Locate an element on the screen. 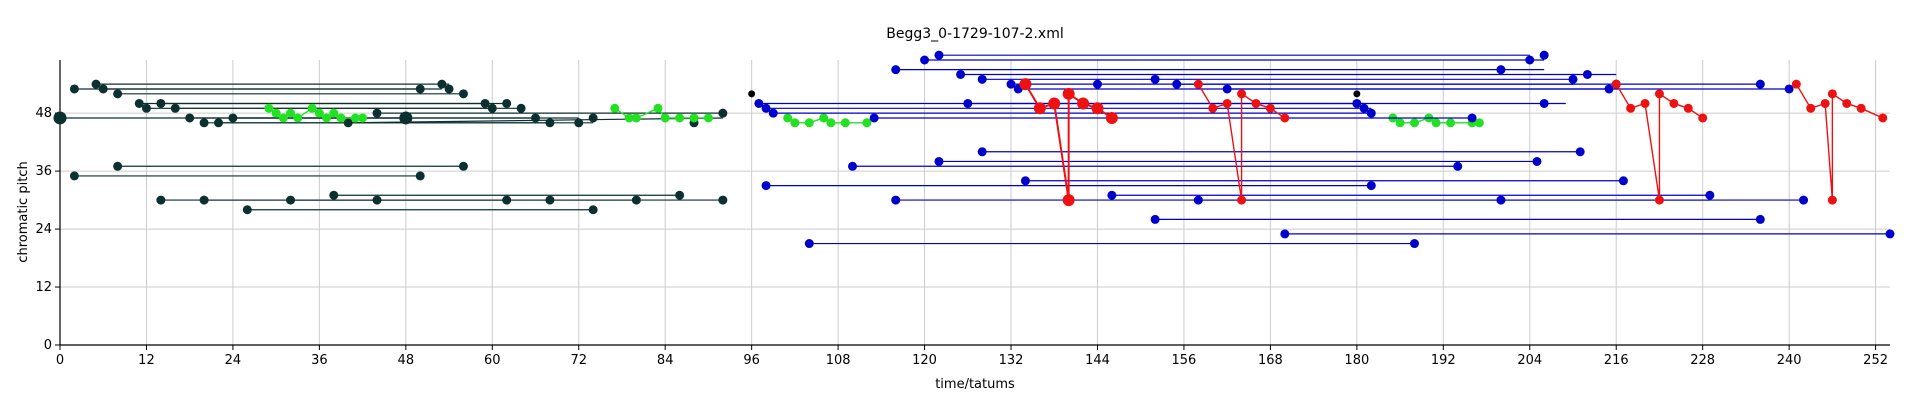  y-tick-label: 12 is located at coordinates (43, 287).